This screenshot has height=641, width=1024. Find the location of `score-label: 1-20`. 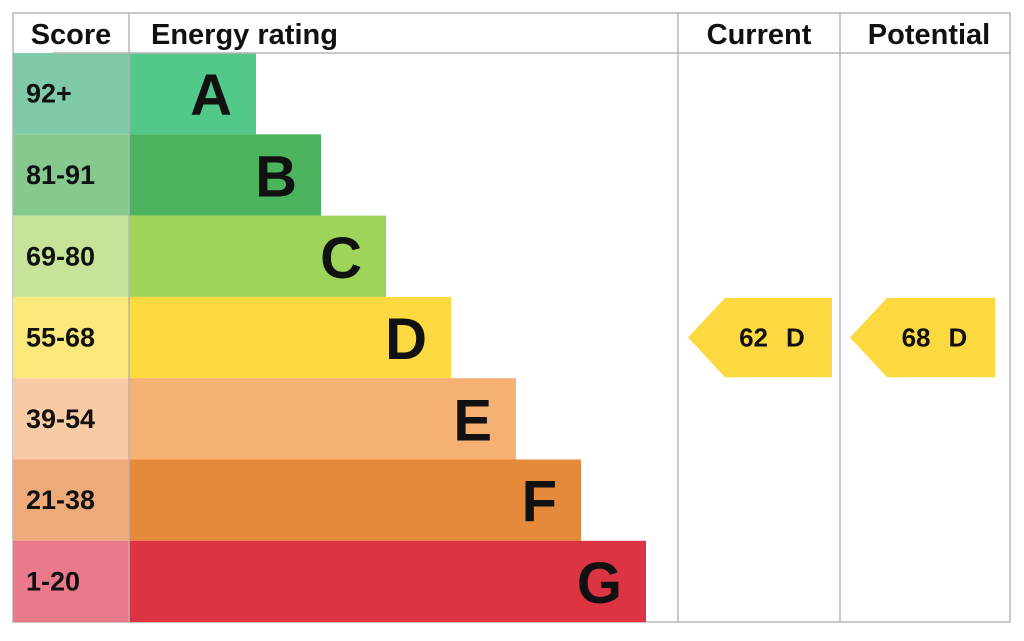

score-label: 1-20 is located at coordinates (53, 581).